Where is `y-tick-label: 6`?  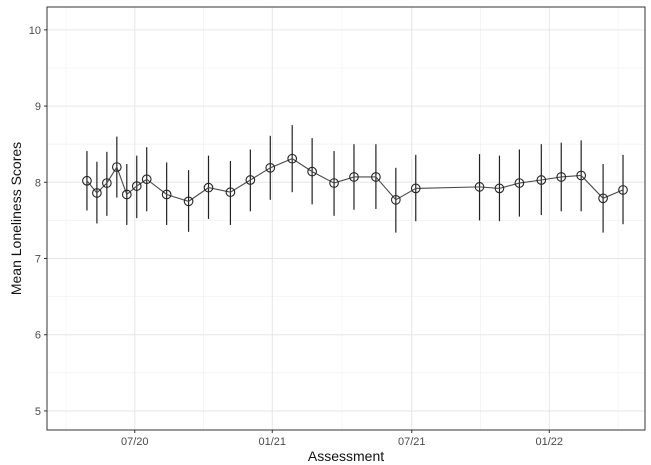 y-tick-label: 6 is located at coordinates (38, 336).